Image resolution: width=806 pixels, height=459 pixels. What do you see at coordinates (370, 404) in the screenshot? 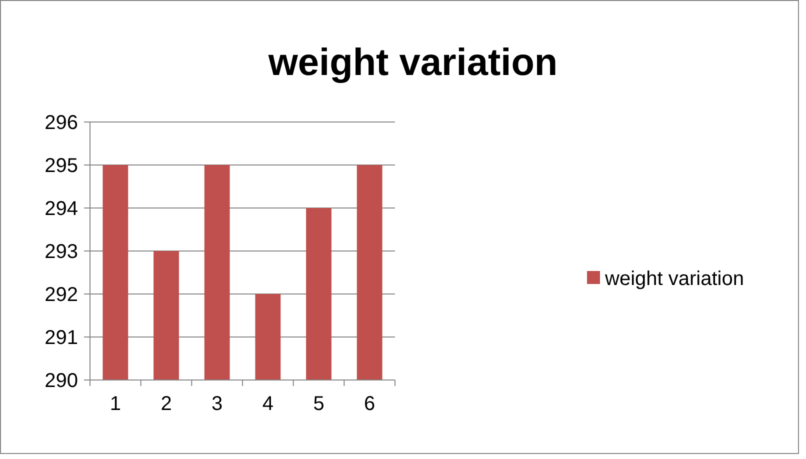
I see `x-tick-label: 6` at bounding box center [370, 404].